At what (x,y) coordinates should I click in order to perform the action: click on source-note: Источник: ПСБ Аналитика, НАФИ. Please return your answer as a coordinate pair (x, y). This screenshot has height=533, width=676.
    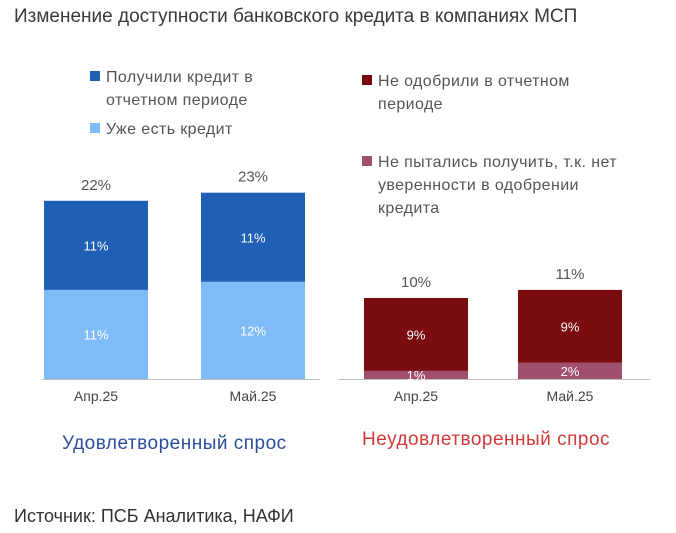
    Looking at the image, I should click on (154, 516).